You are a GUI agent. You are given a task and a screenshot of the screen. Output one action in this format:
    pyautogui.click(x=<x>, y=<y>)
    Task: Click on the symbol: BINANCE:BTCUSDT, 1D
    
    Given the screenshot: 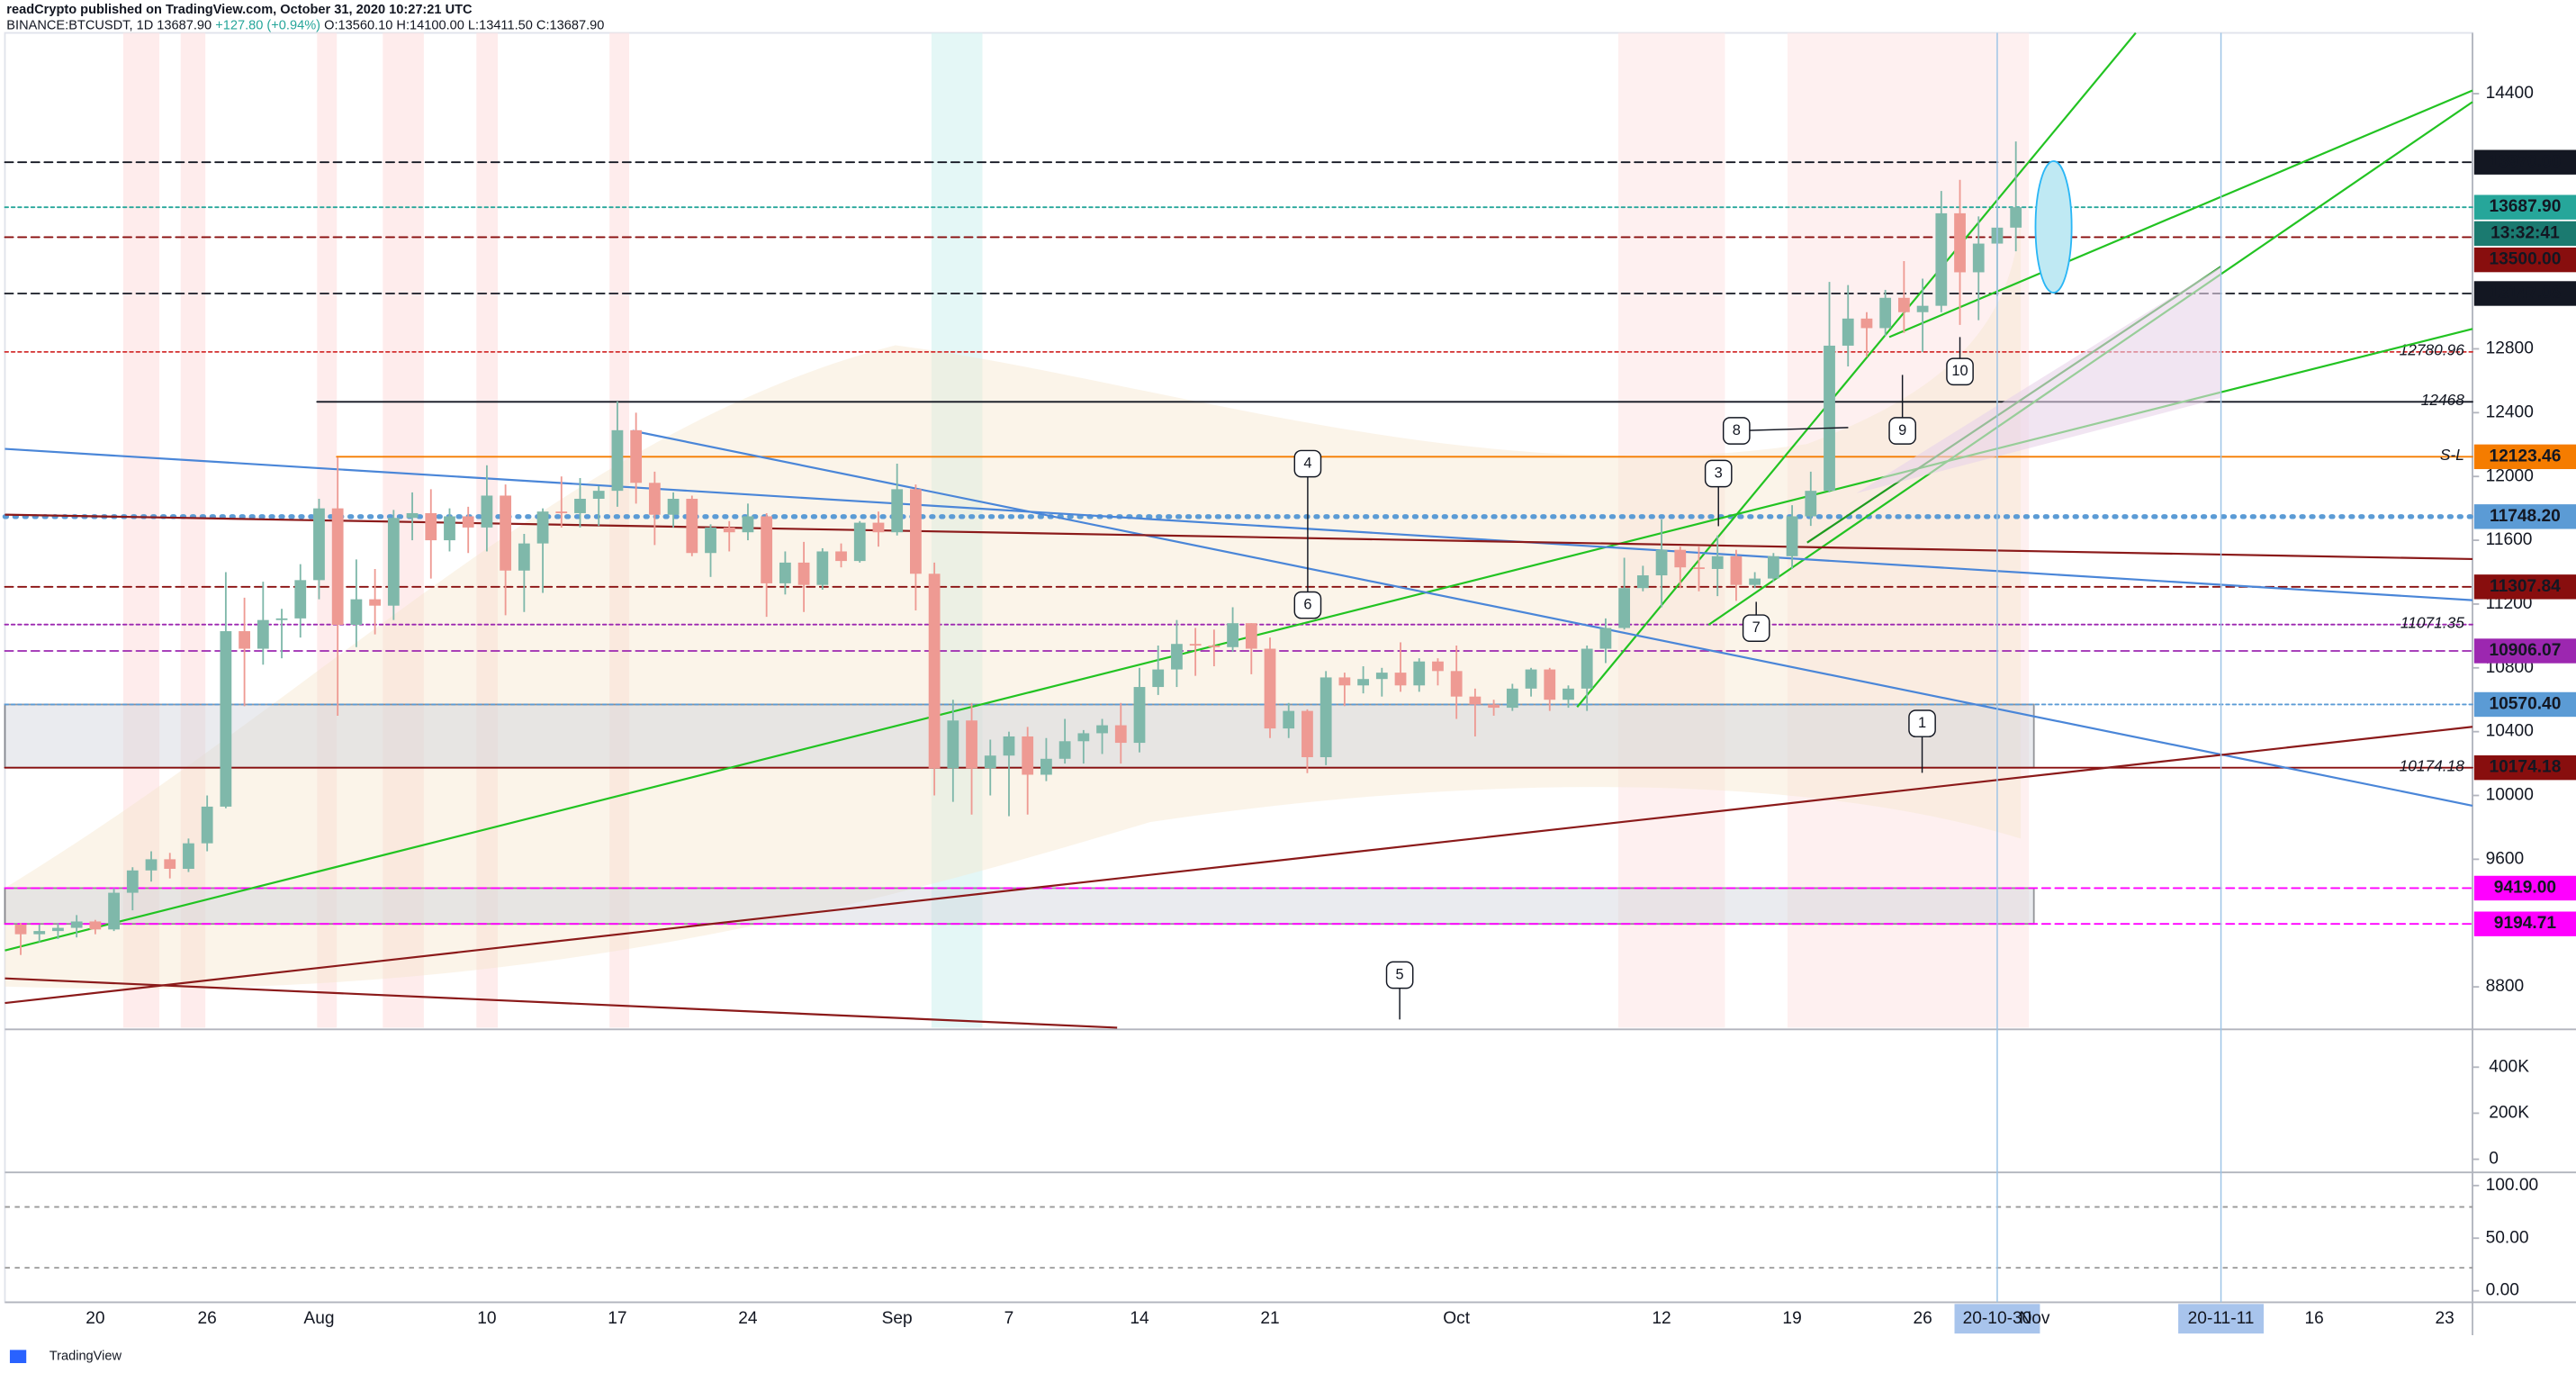 What is the action you would take?
    pyautogui.click(x=79, y=25)
    